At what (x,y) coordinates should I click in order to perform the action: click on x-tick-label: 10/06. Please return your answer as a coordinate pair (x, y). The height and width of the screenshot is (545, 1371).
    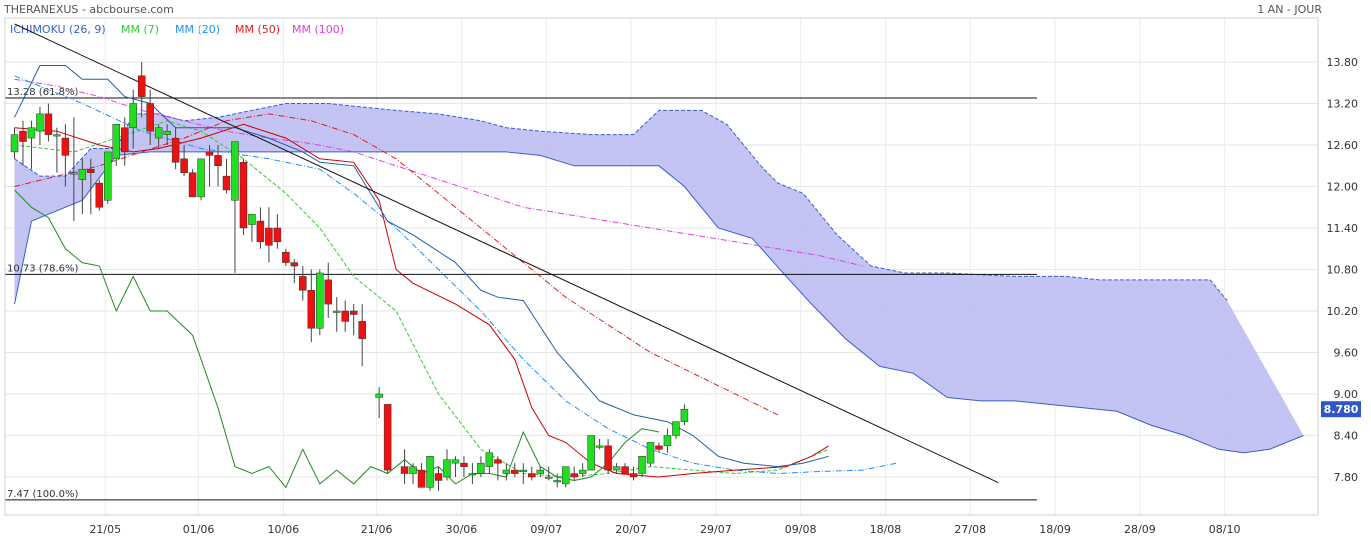
    Looking at the image, I should click on (284, 529).